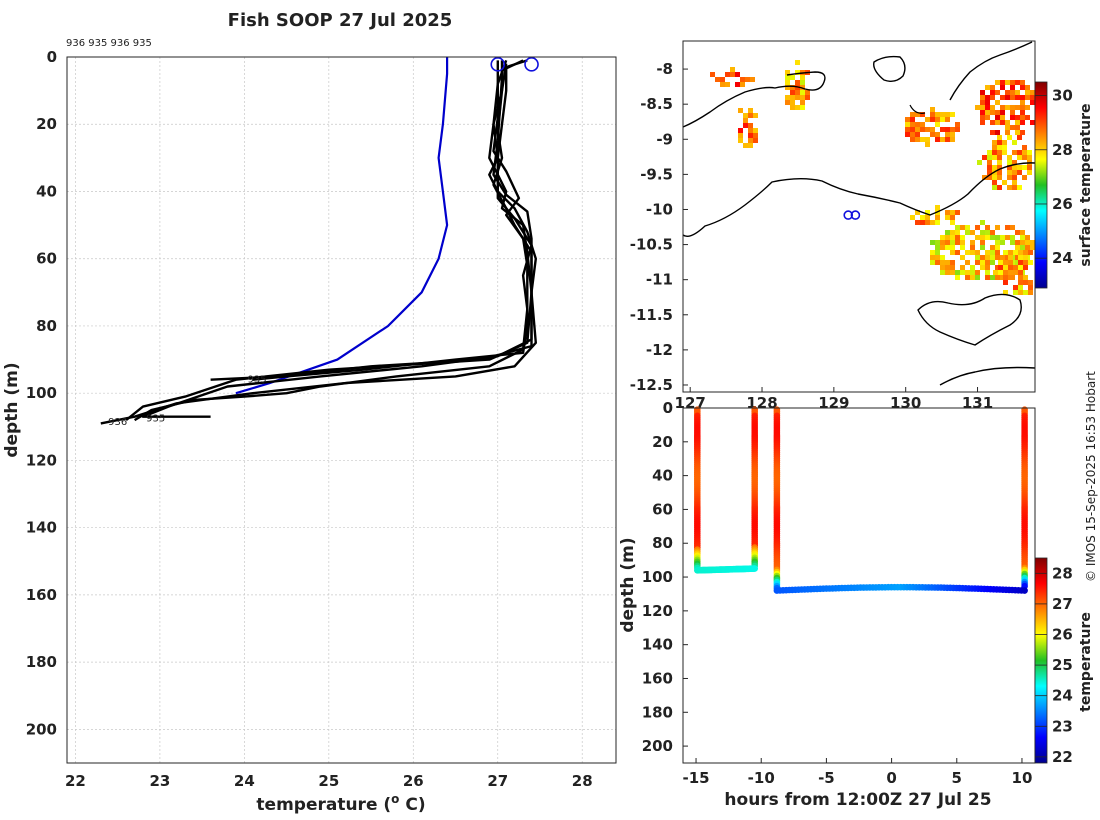 Image resolution: width=1100 pixels, height=820 pixels. What do you see at coordinates (628, 584) in the screenshot?
I see `section-y-axis-label: depth (m)` at bounding box center [628, 584].